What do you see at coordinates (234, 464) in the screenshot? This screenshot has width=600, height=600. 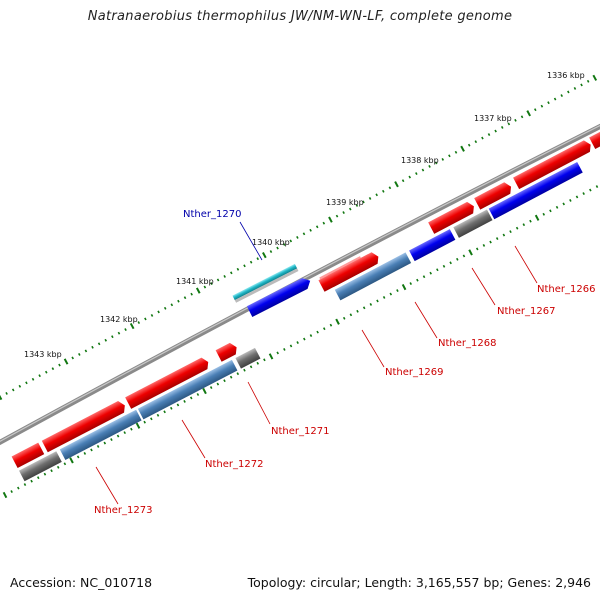 I see `gene-label-nther-1272: Nther_1272` at bounding box center [234, 464].